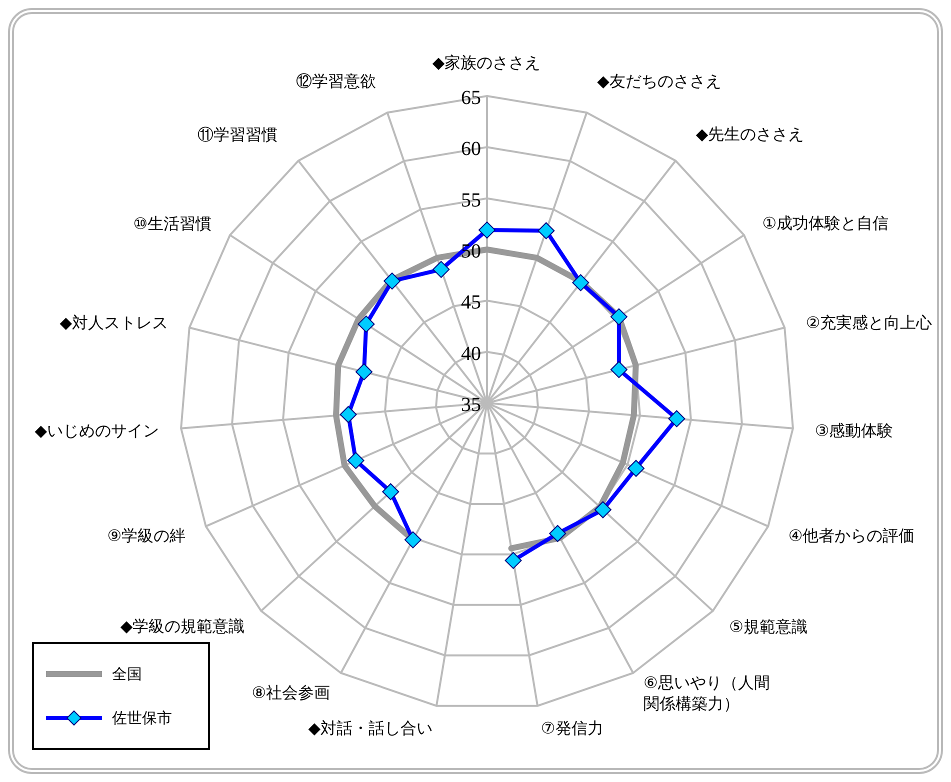 The height and width of the screenshot is (782, 951). Describe the element at coordinates (370, 728) in the screenshot. I see `spoke-label: ◆対話・話し合い` at that location.